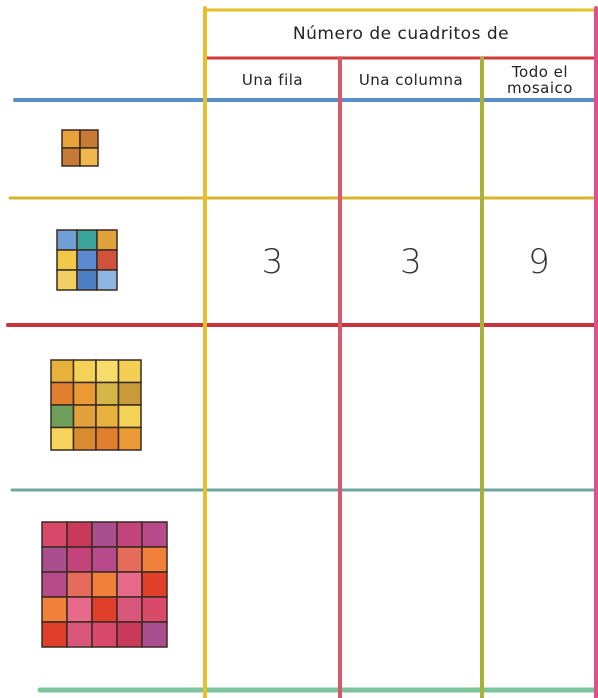 The image size is (598, 698). What do you see at coordinates (540, 80) in the screenshot?
I see `column-header: Todo el mosaico` at bounding box center [540, 80].